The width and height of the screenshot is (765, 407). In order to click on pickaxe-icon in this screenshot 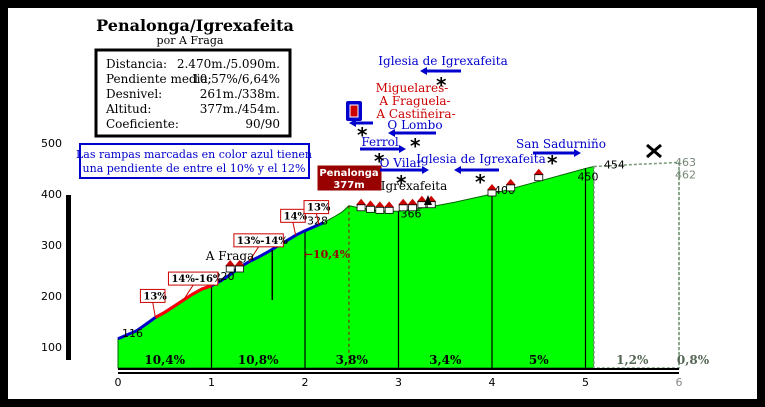, I will do `click(654, 151)`.